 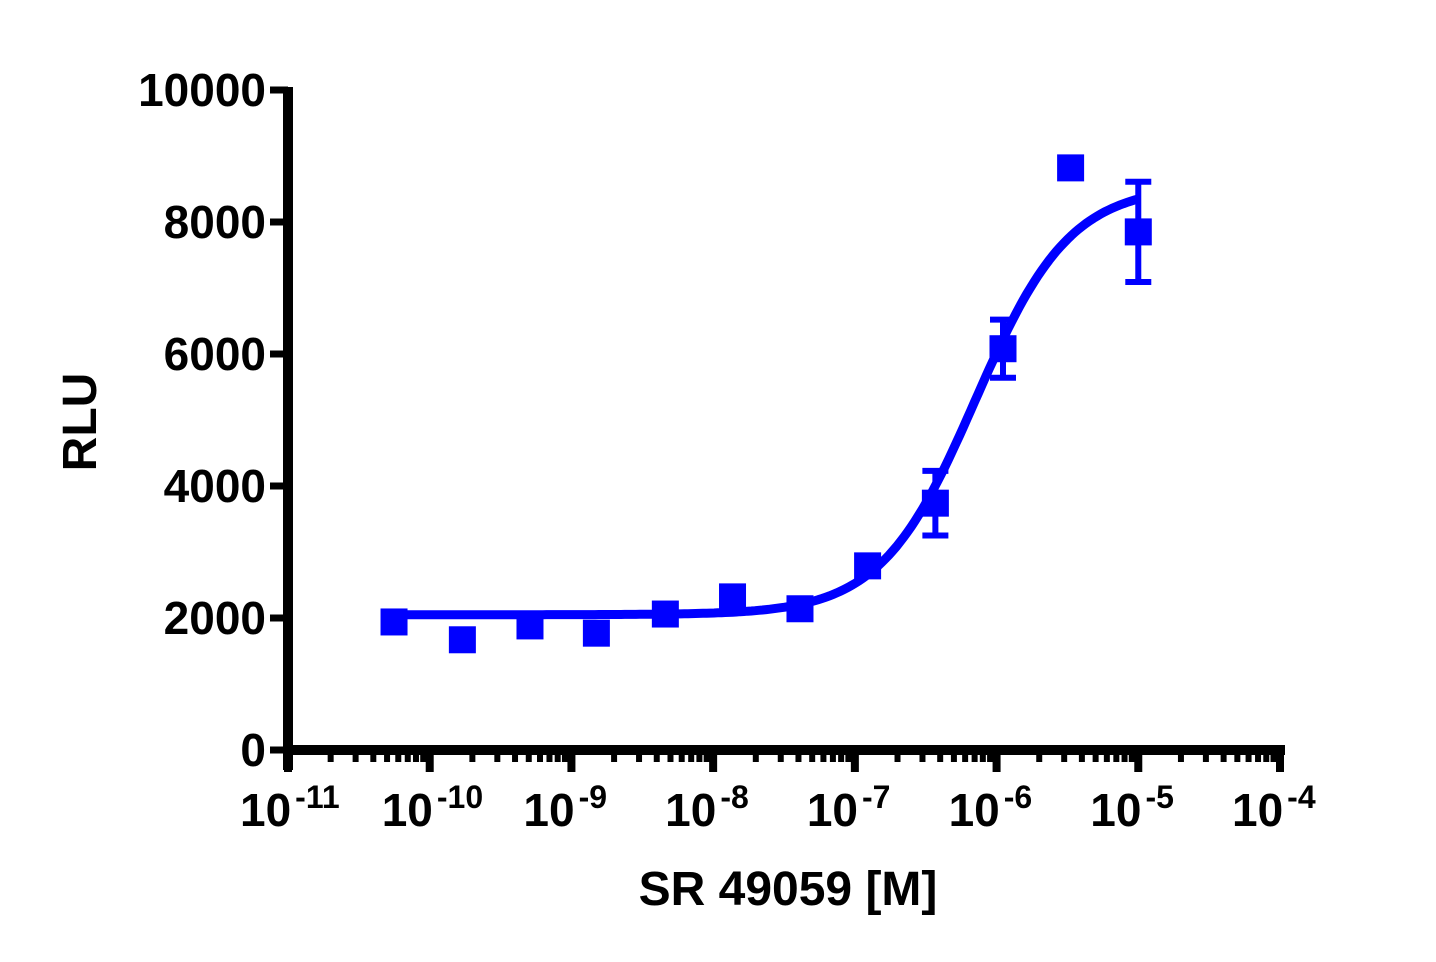 What do you see at coordinates (253, 750) in the screenshot?
I see `y-tick-label: 0` at bounding box center [253, 750].